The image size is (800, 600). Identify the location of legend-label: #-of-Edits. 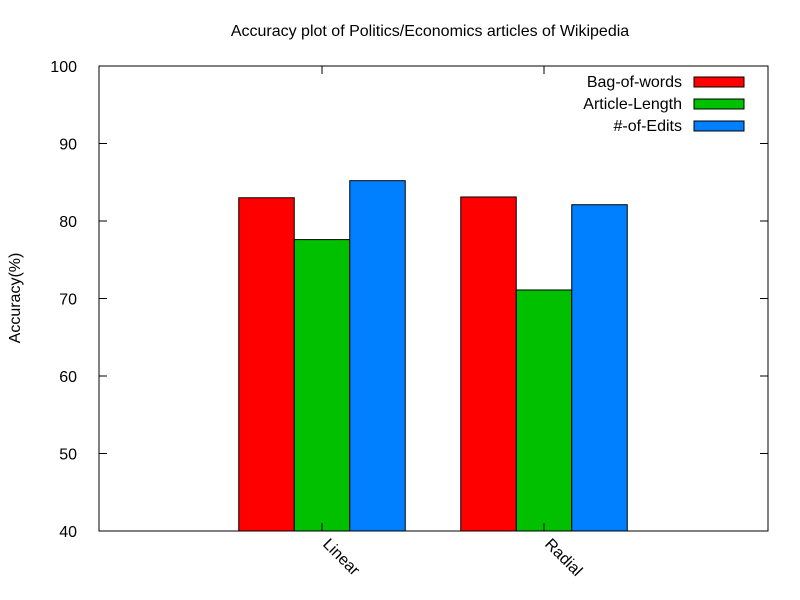
(648, 126).